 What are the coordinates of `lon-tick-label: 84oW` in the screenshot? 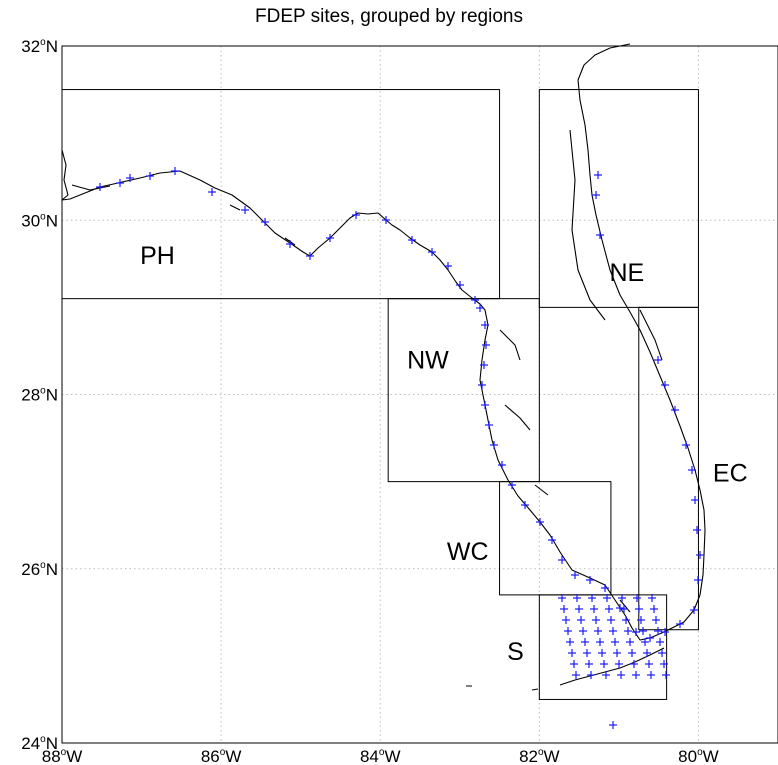 It's located at (380, 756).